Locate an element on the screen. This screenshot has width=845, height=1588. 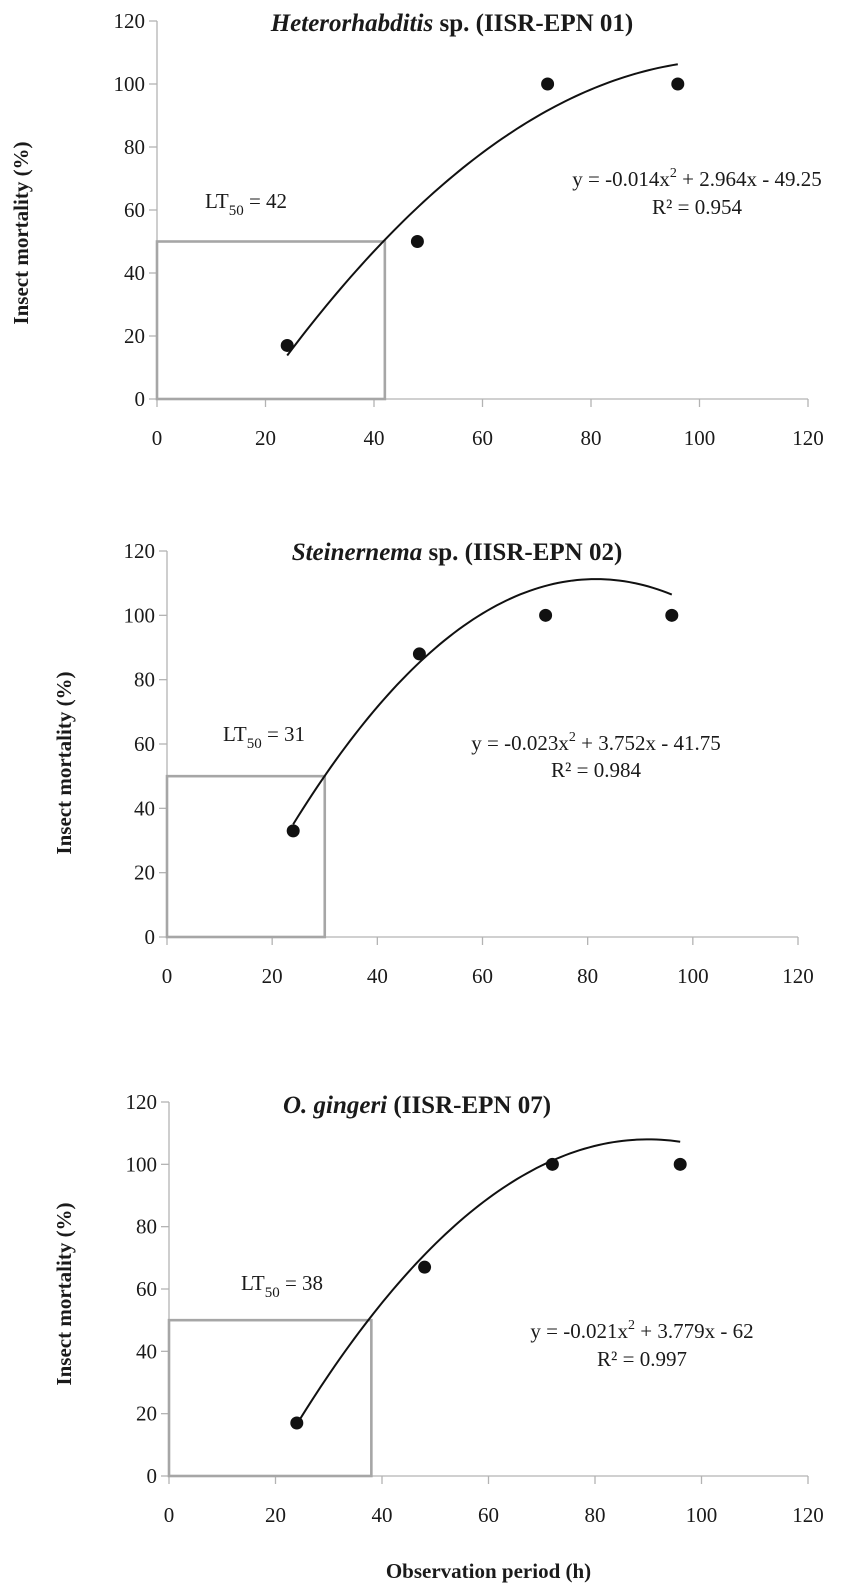
r-squared-label: R² = 0.954 is located at coordinates (697, 207).